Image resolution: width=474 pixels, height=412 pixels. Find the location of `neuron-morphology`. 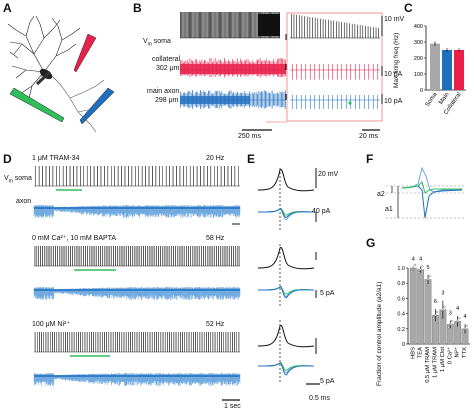

neuron-morphology is located at coordinates (61, 74).